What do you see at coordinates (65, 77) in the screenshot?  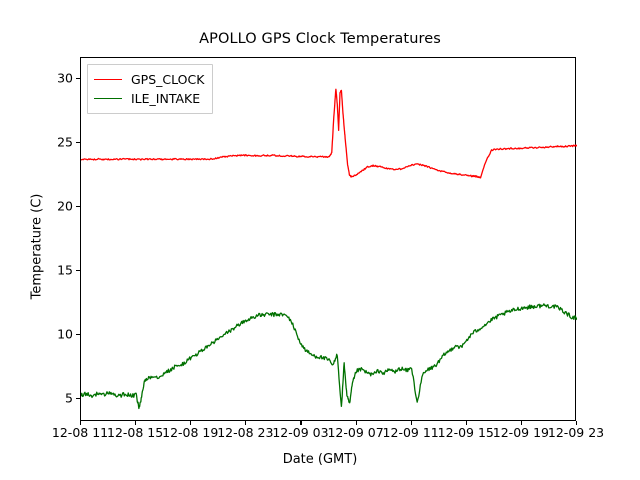 I see `y-tick-label: 30` at bounding box center [65, 77].